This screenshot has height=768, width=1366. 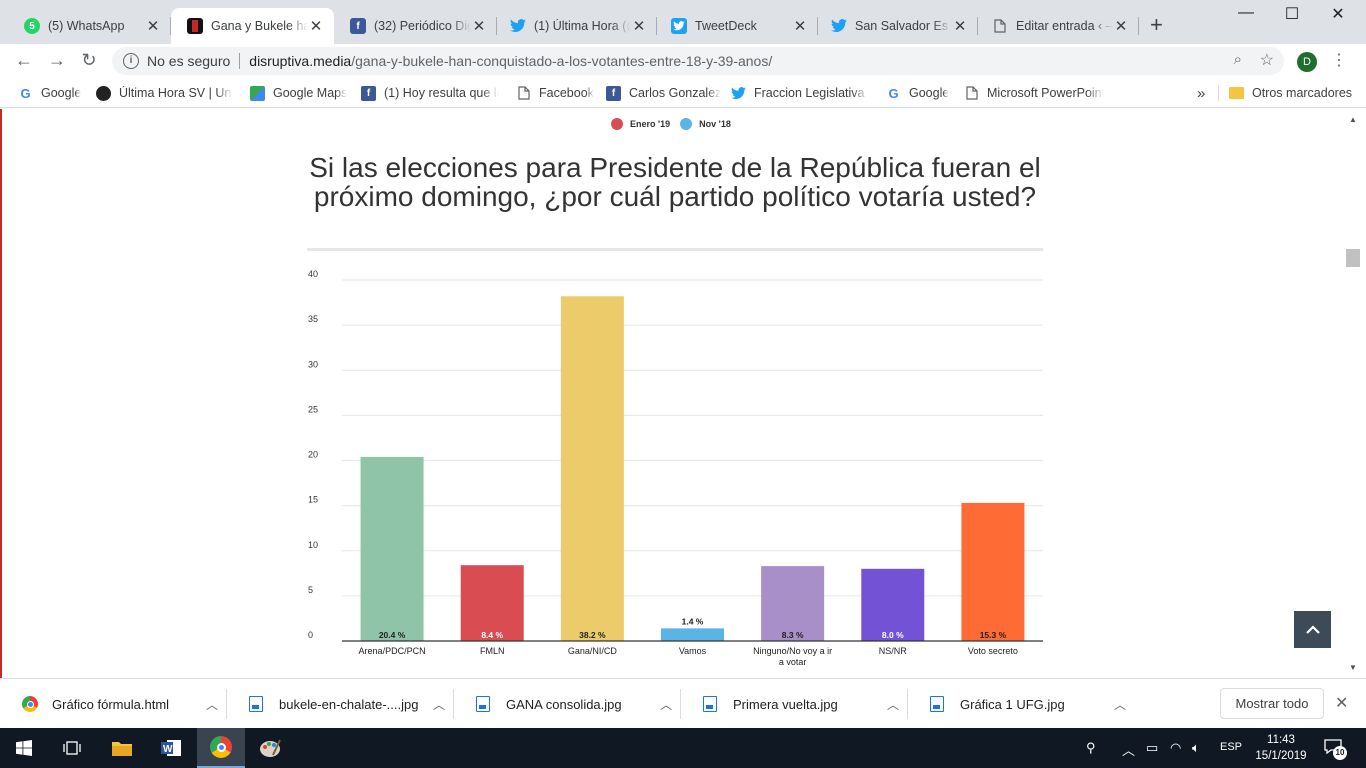 I want to click on close-window-icon: ✕, so click(x=1338, y=14).